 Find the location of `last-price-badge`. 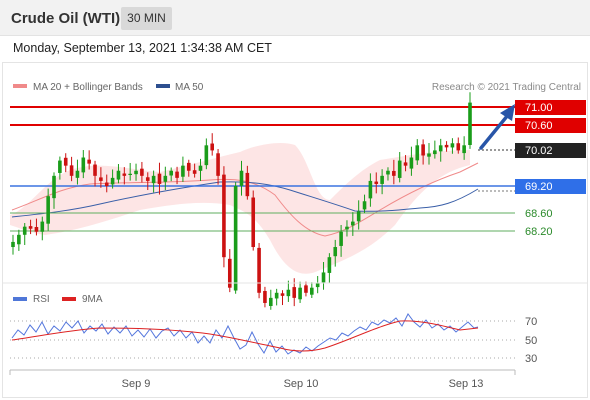

last-price-badge is located at coordinates (550, 150).